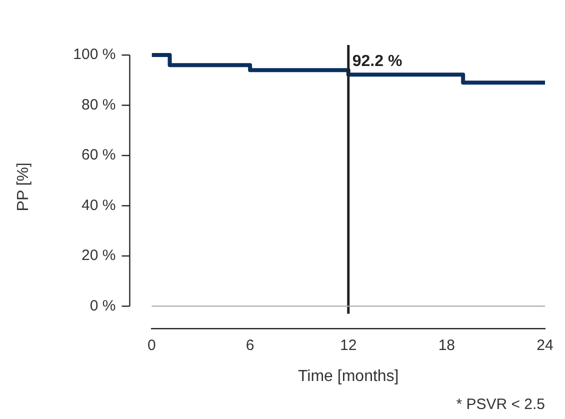 Image resolution: width=565 pixels, height=419 pixels. What do you see at coordinates (348, 376) in the screenshot?
I see `x-axis-title: Time [months]` at bounding box center [348, 376].